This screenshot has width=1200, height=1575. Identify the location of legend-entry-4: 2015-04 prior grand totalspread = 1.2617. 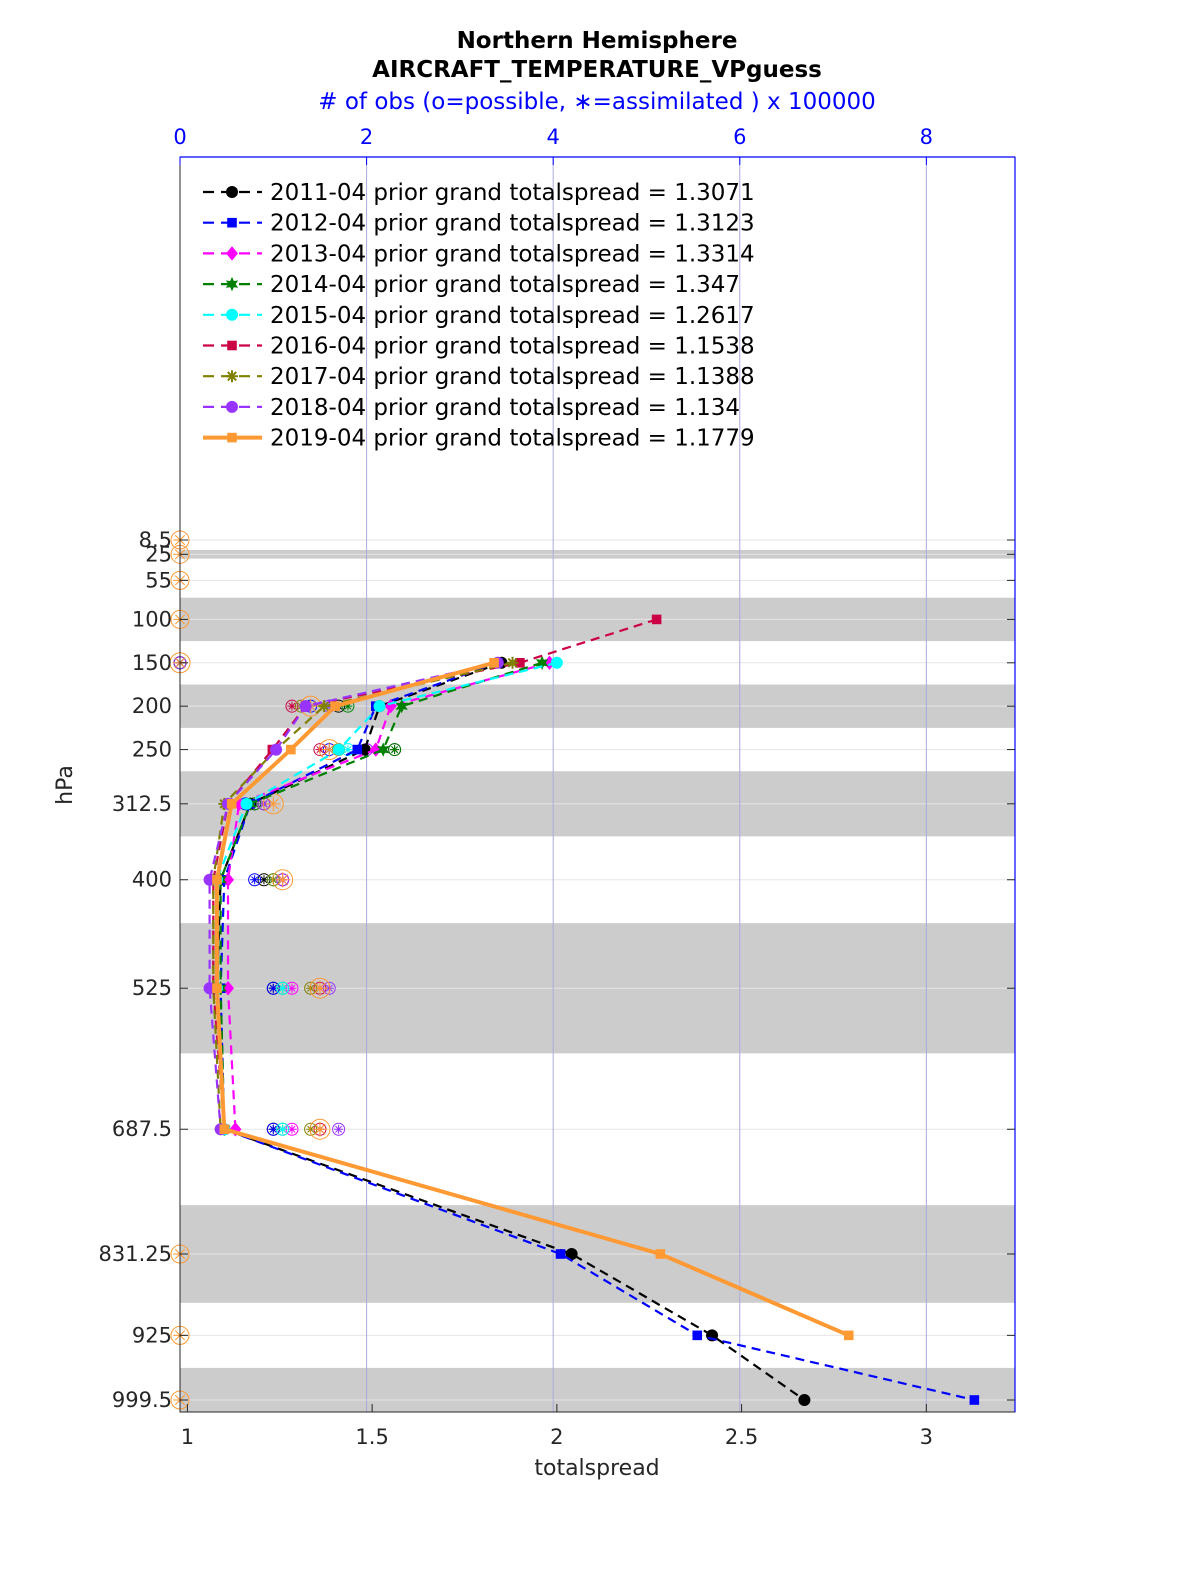
(479, 316).